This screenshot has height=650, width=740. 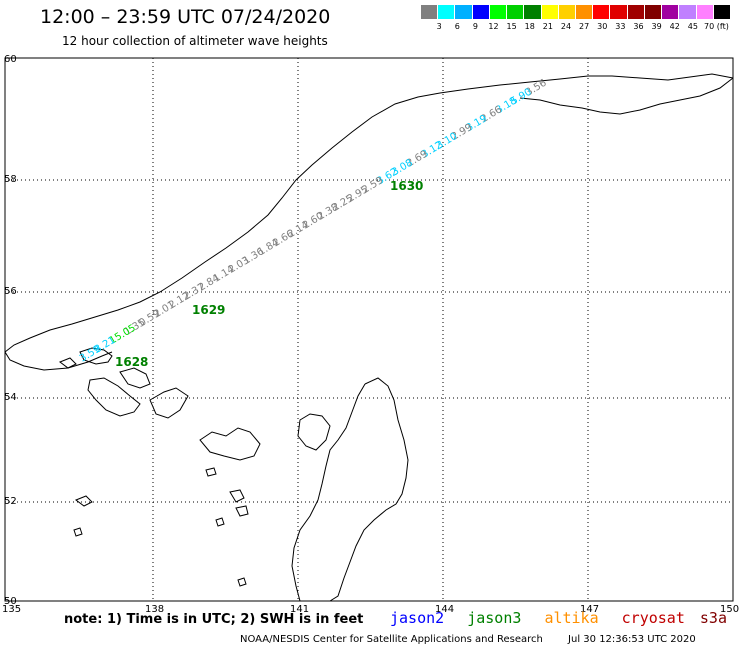 I want to click on scale-label: 39, so click(x=656, y=26).